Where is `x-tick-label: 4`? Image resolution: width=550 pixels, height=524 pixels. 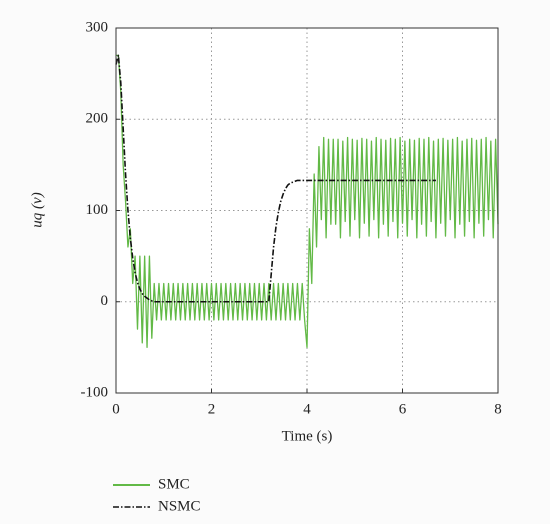 x-tick-label: 4 is located at coordinates (307, 409).